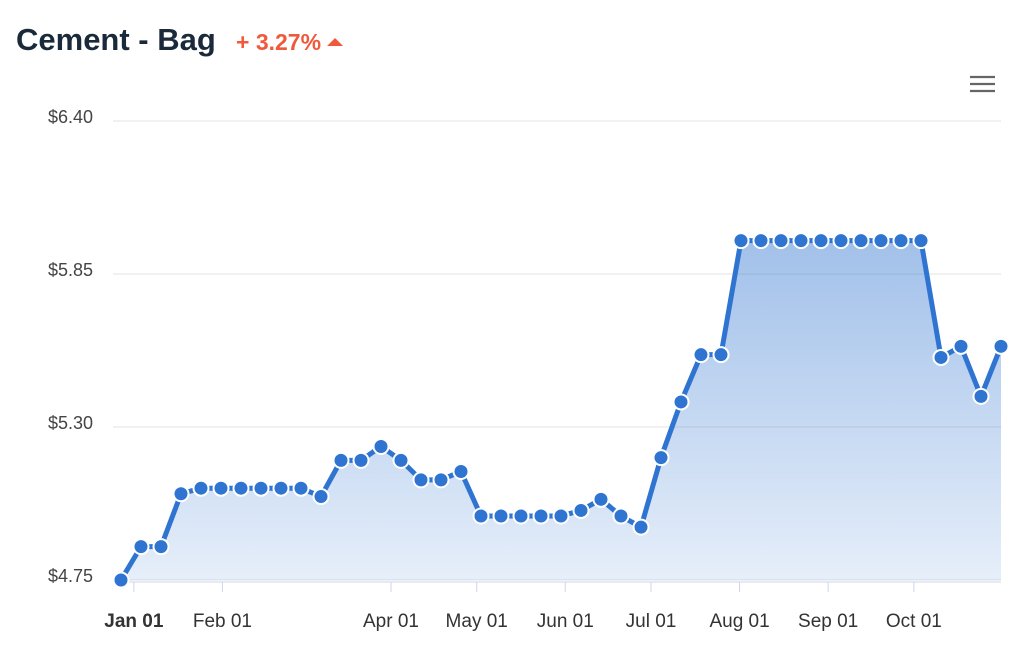 The image size is (1026, 661). Describe the element at coordinates (391, 621) in the screenshot. I see `x-tick-label: Apr 01` at that location.